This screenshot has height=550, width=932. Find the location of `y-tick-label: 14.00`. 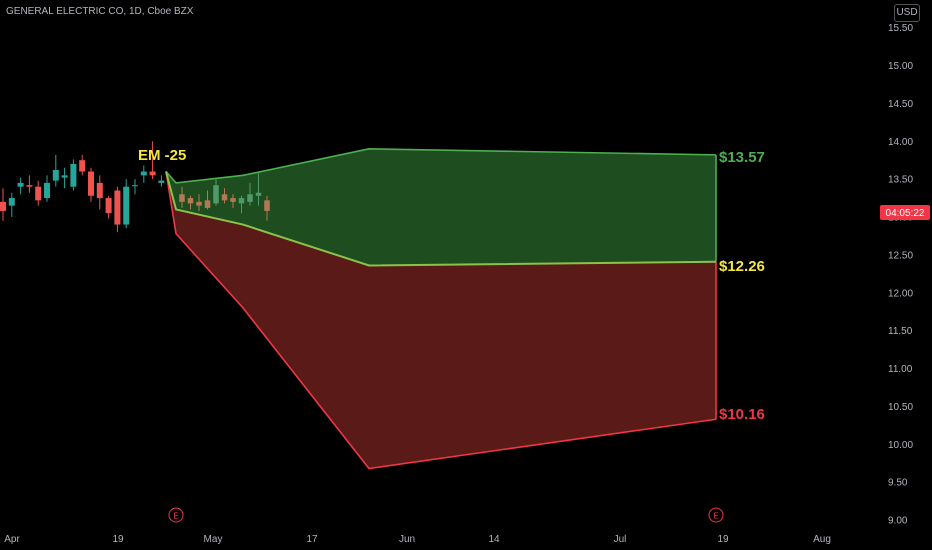

y-tick-label: 14.00 is located at coordinates (900, 142).